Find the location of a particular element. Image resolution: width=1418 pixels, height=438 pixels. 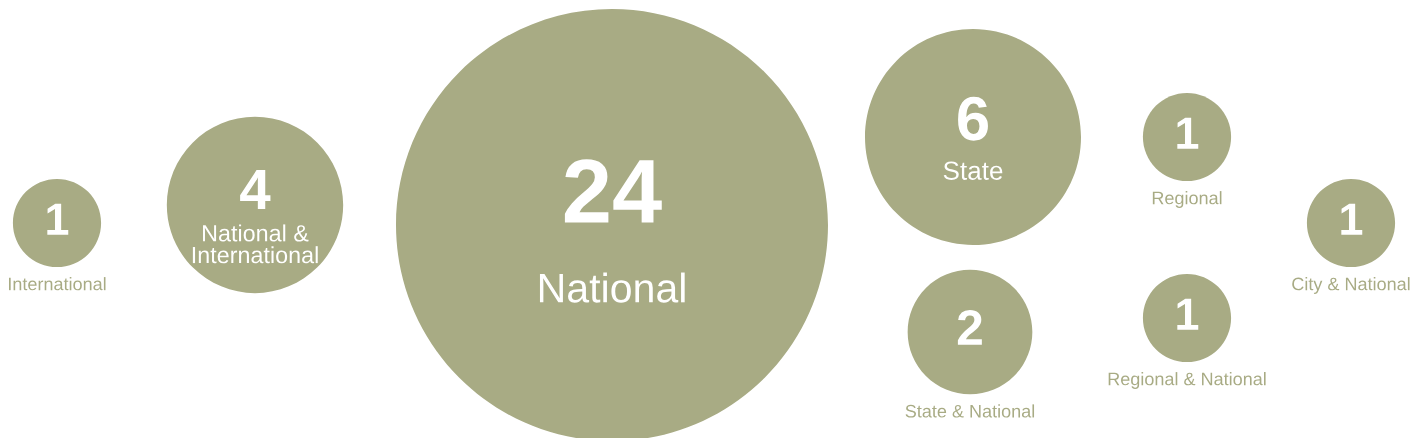

category-label: National & International is located at coordinates (255, 244).